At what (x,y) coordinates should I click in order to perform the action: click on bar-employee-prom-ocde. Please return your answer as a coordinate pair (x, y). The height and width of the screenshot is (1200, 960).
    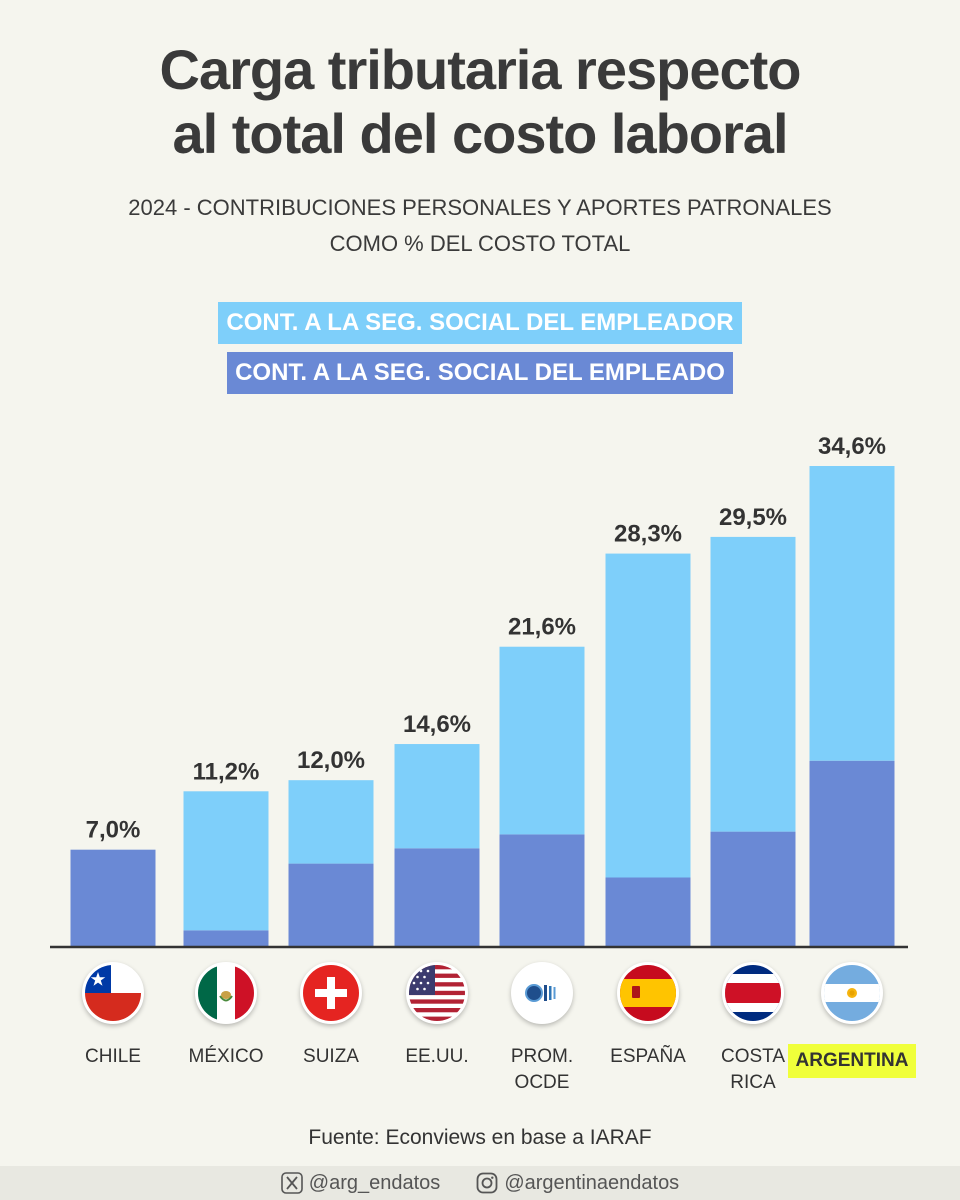
    Looking at the image, I should click on (542, 890).